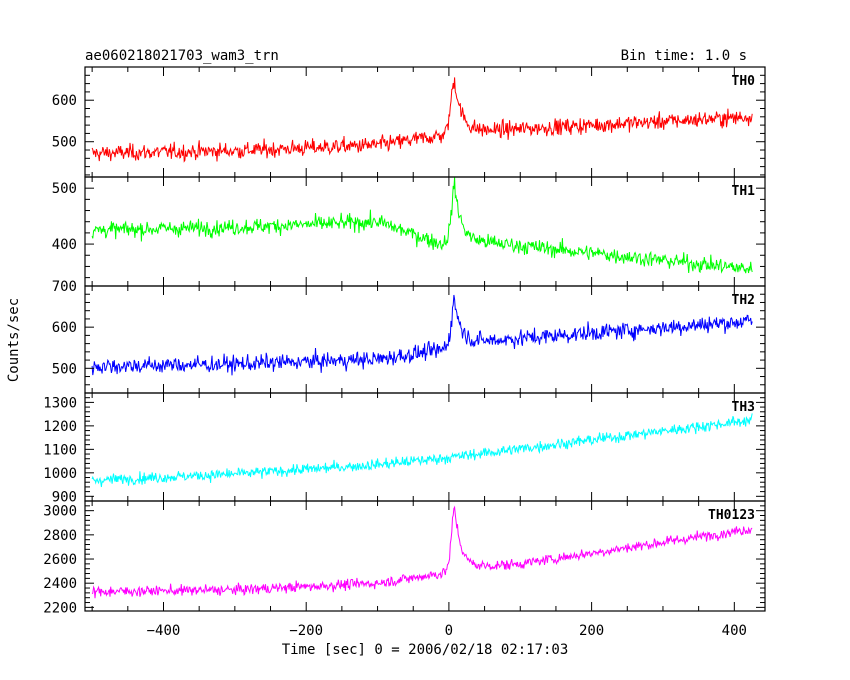  Describe the element at coordinates (744, 81) in the screenshot. I see `panel-label: TH0` at that location.